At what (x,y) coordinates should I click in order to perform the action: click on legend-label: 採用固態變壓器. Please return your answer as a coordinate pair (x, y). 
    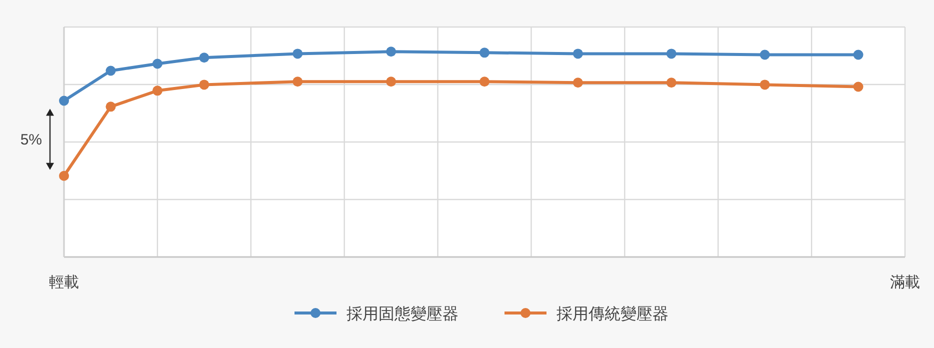
    Looking at the image, I should click on (402, 314).